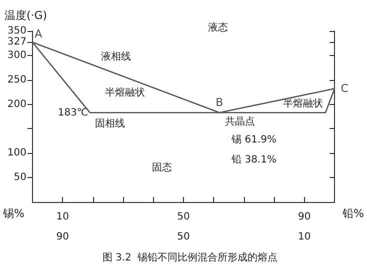 This screenshot has width=367, height=273. Describe the element at coordinates (183, 217) in the screenshot. I see `x-tick-label: 50` at that location.